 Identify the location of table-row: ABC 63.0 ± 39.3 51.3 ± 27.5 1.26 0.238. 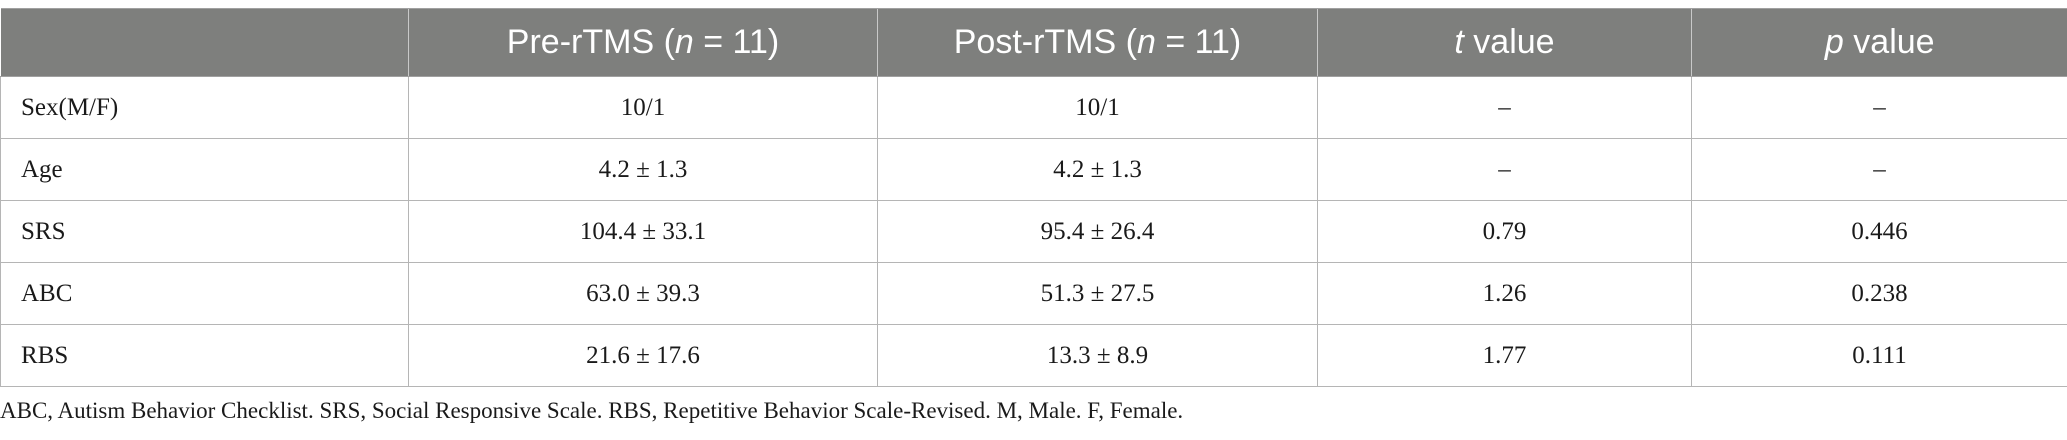
(1033, 293).